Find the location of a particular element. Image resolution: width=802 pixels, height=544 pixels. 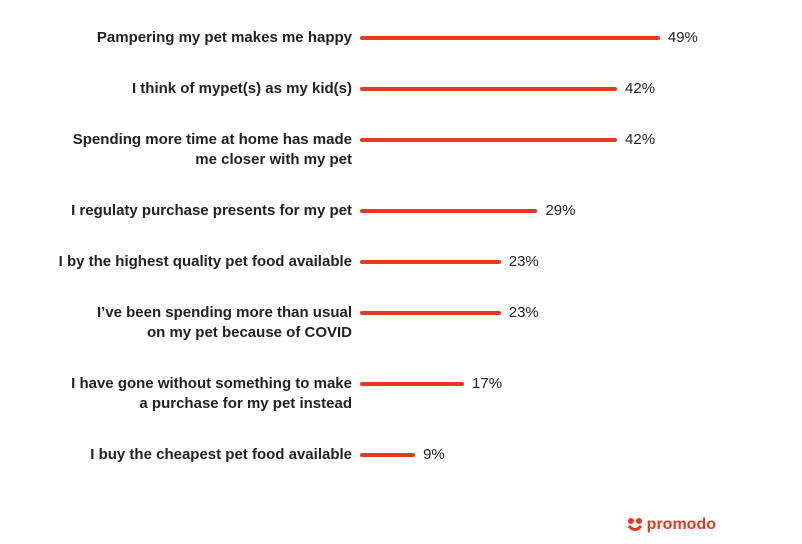

category-label: Pampering my pet makes me happy is located at coordinates (224, 38).